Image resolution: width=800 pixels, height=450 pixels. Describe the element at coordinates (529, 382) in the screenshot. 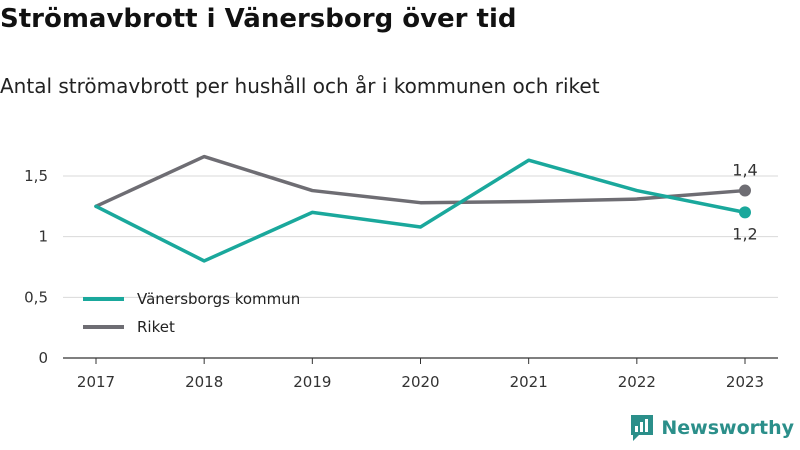

I see `x-tick-label: 2021` at that location.